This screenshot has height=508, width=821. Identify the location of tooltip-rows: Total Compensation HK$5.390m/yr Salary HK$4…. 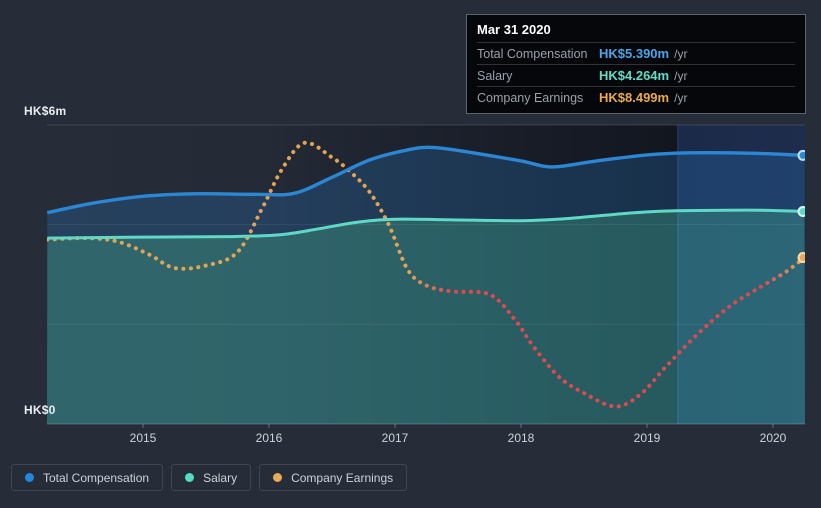
(636, 75).